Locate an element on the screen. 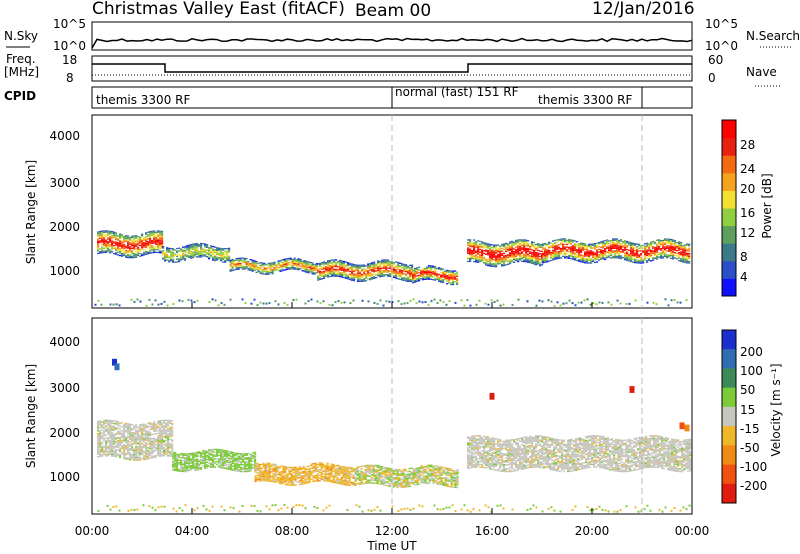 Image resolution: width=800 pixels, height=554 pixels. power-cbar-tick-12: 12 is located at coordinates (747, 233).